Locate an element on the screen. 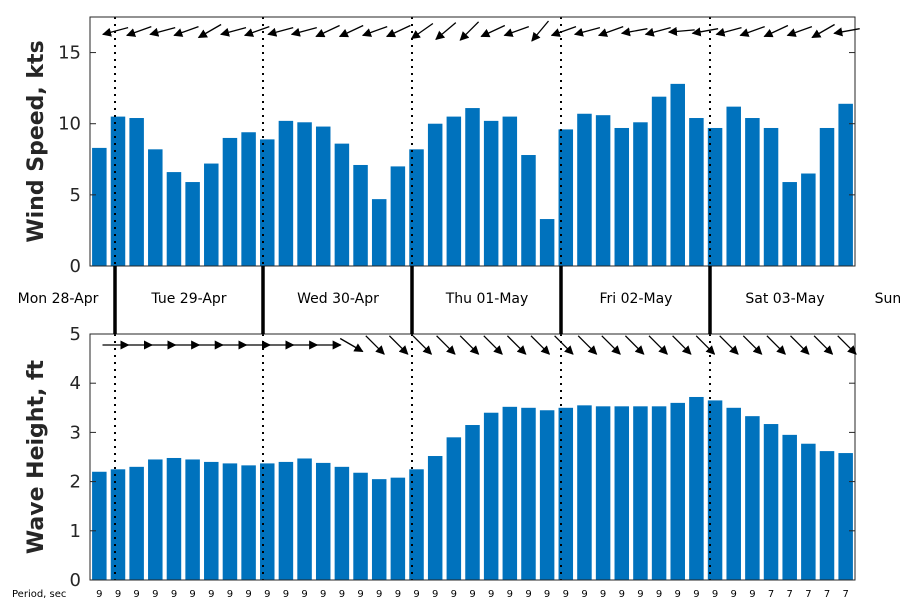  day-label: Fri 02-May is located at coordinates (636, 299).